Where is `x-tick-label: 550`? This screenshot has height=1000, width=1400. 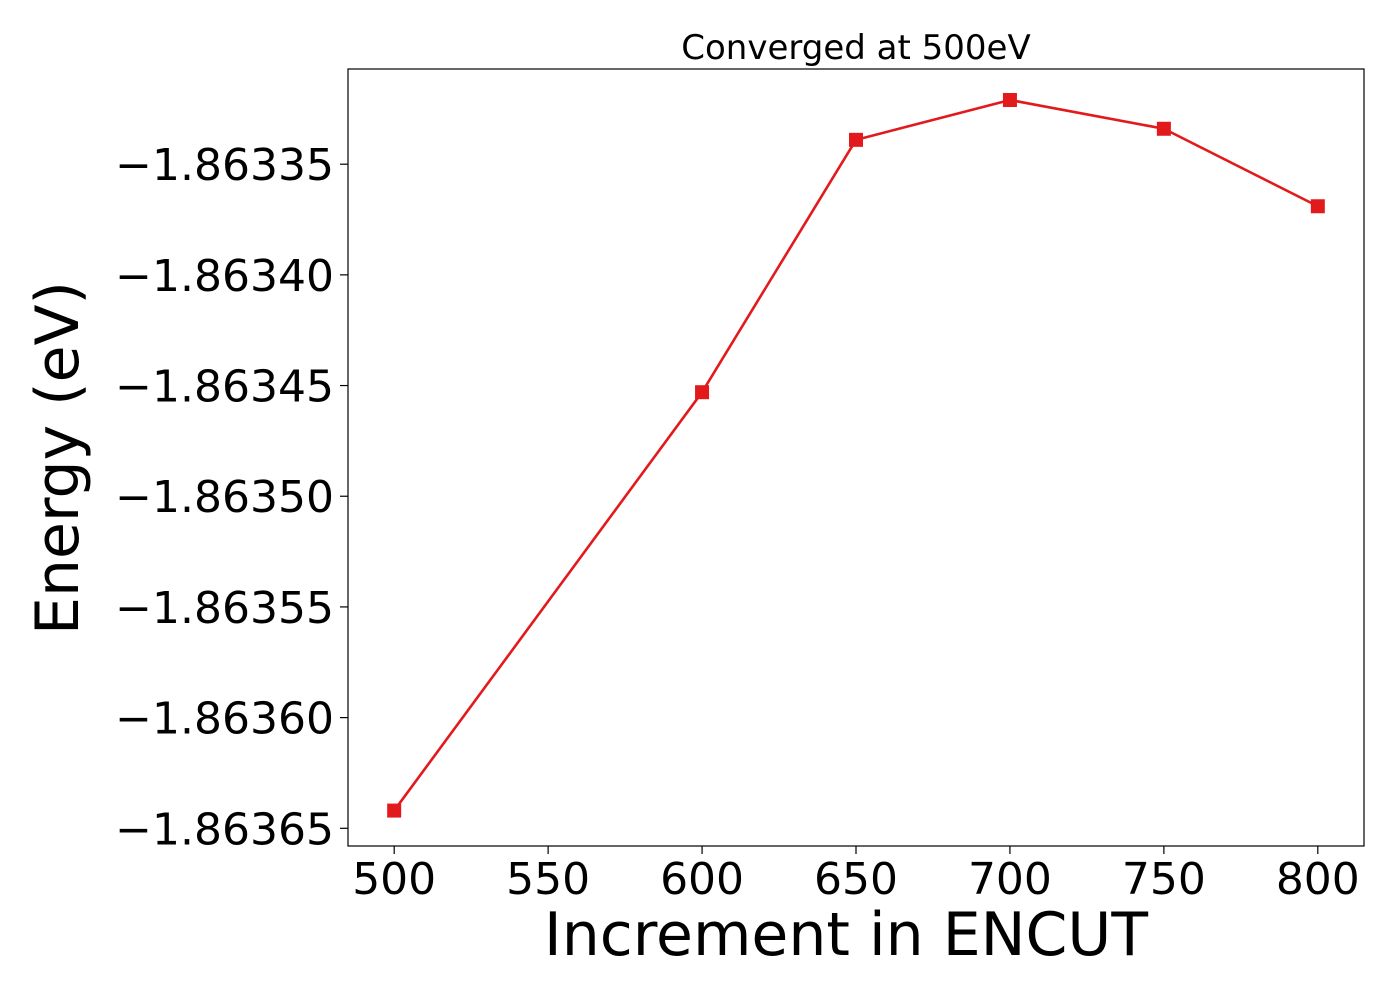 x-tick-label: 550 is located at coordinates (548, 879).